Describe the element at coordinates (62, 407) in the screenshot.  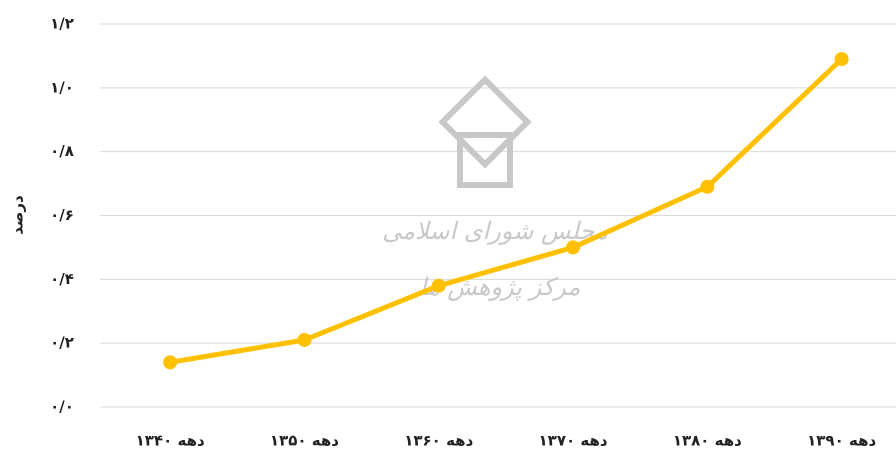
I see `y-tick-label: ۰/۰` at that location.